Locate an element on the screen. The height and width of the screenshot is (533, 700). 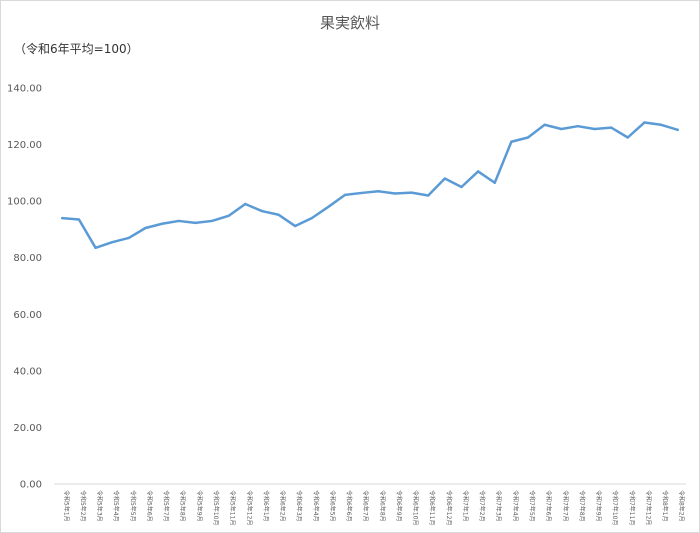
chart-title: 果実飲料 is located at coordinates (349, 23).